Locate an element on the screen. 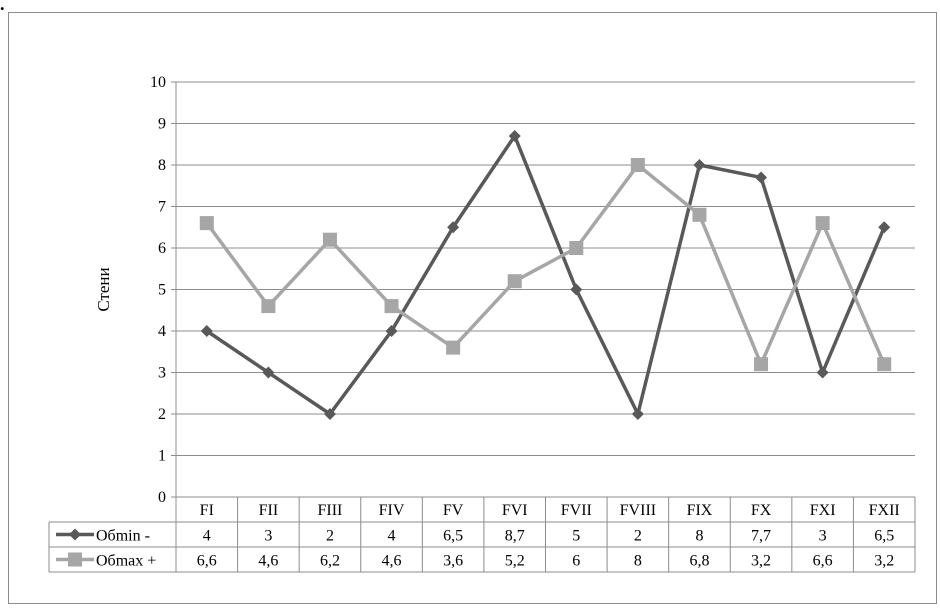 This screenshot has width=940, height=608. legend-label: Обmax + is located at coordinates (126, 561).